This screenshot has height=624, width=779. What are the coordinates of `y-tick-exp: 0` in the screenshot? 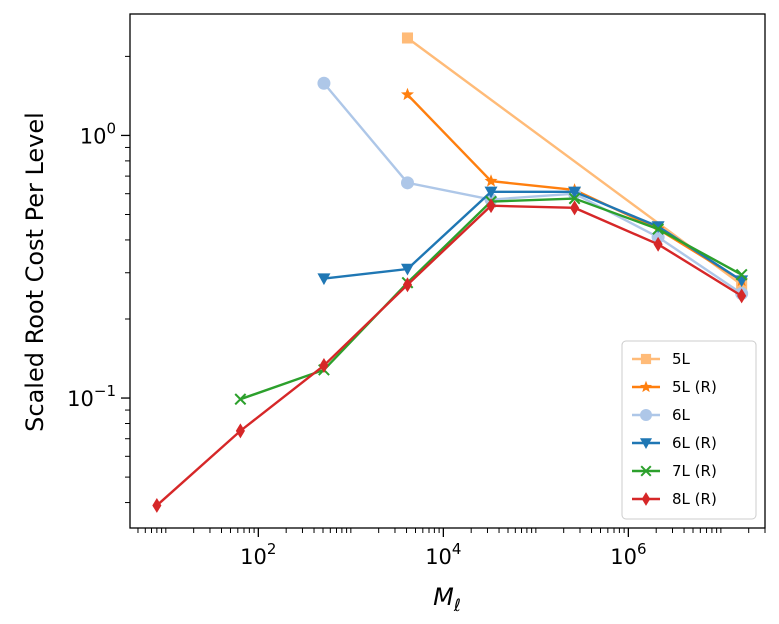 It's located at (111, 128).